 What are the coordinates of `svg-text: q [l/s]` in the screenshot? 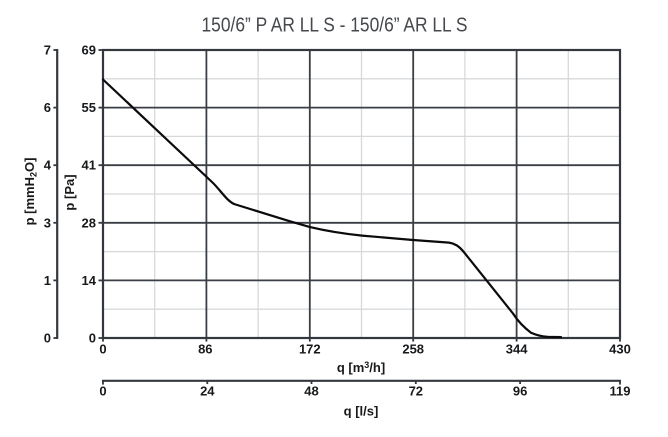 It's located at (361, 411).